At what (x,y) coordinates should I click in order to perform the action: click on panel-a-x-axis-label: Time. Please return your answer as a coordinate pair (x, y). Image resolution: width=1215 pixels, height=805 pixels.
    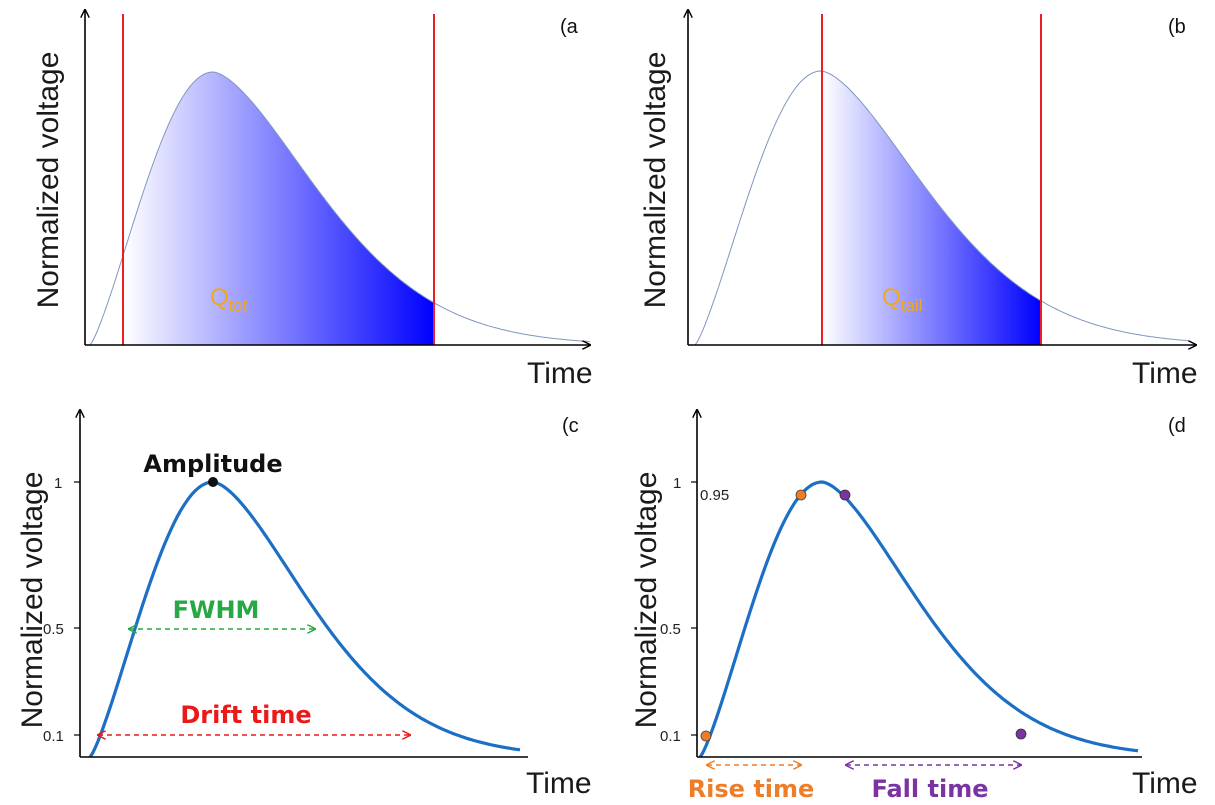
    Looking at the image, I should click on (560, 373).